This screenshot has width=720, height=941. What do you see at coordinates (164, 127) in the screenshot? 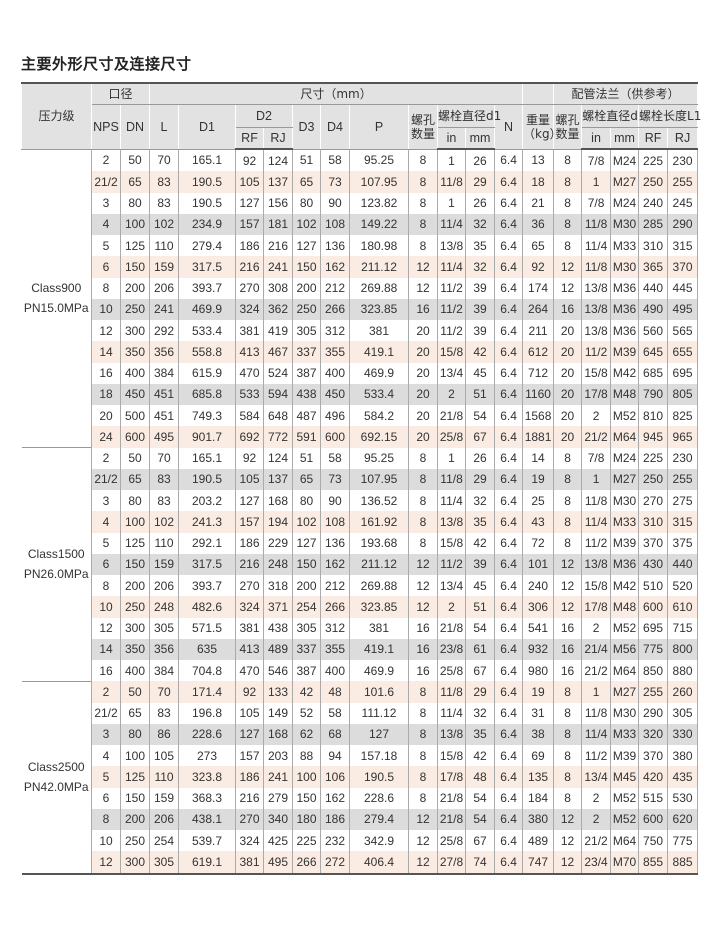
I see `header-l: L` at bounding box center [164, 127].